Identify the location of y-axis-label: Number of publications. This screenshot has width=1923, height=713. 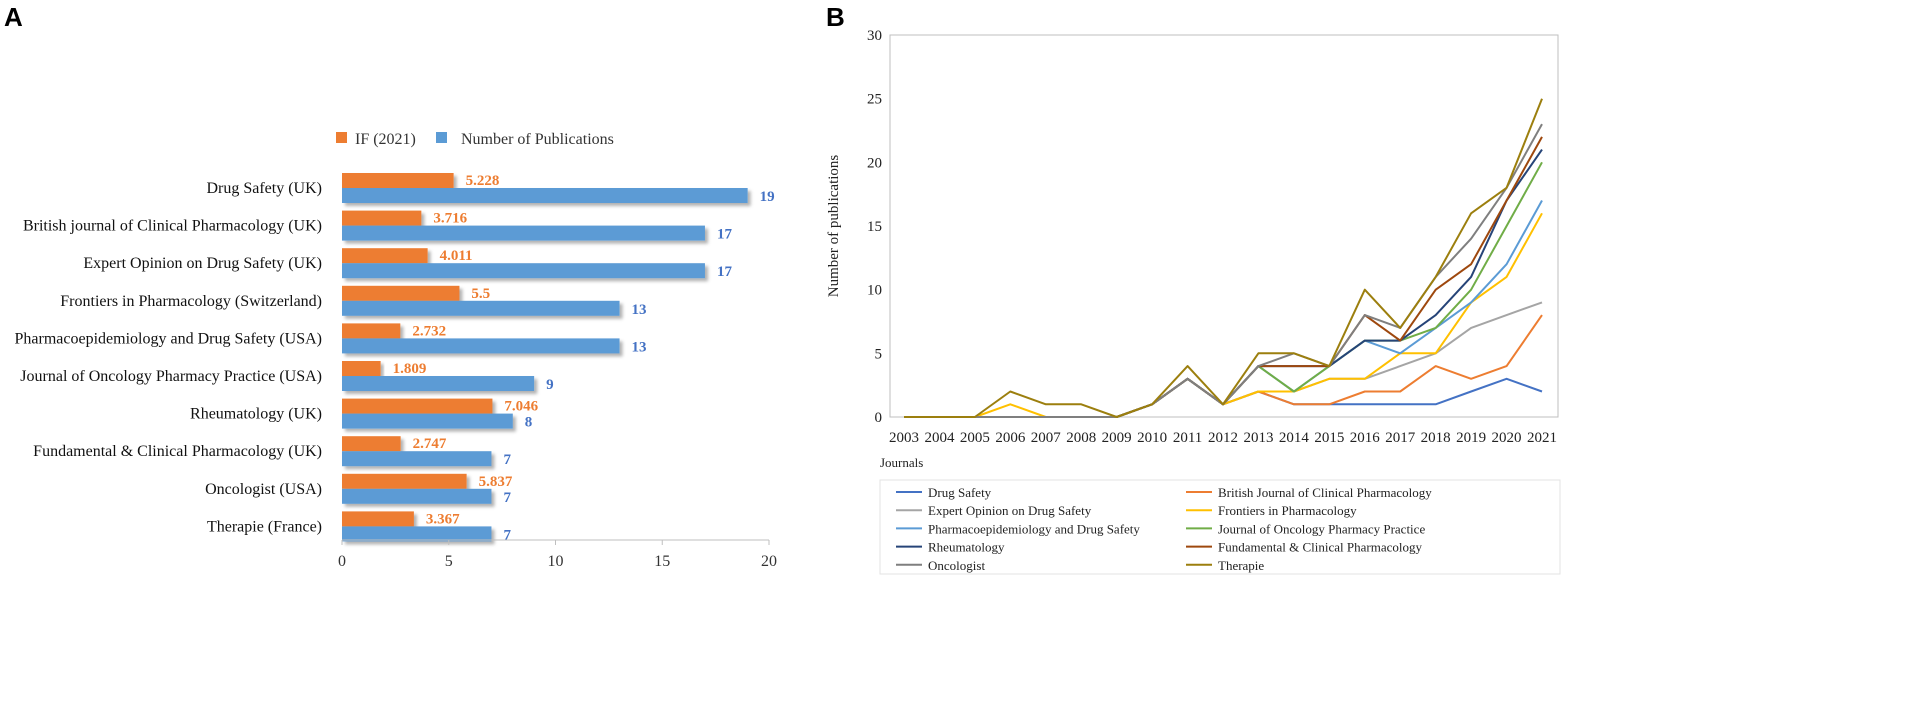
(834, 226).